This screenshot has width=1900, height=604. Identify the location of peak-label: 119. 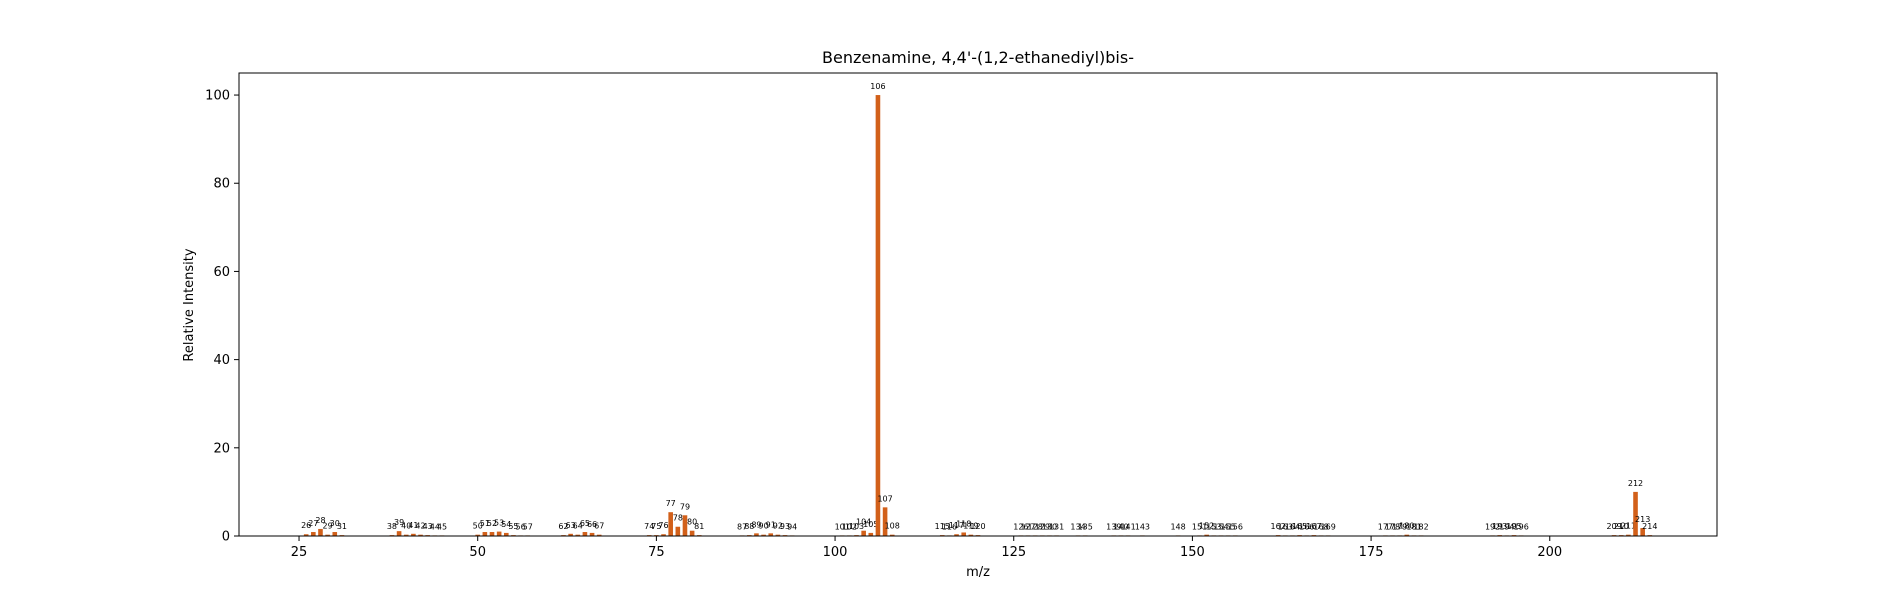
(970, 526).